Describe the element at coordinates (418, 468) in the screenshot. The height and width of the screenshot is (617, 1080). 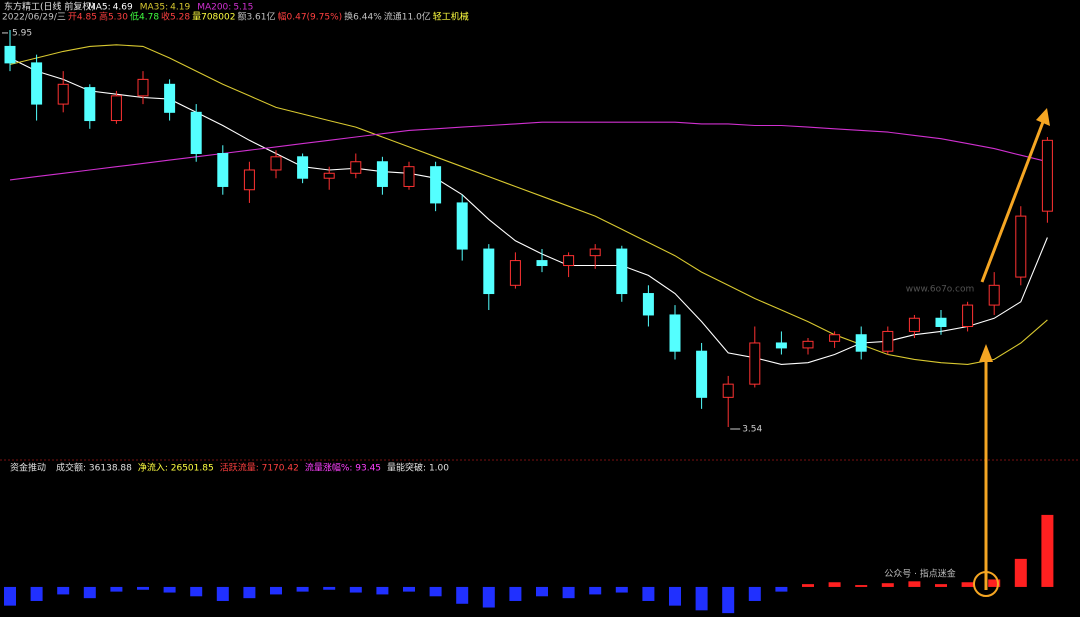
I see `indicator-item: 量能突破: 1.00` at that location.